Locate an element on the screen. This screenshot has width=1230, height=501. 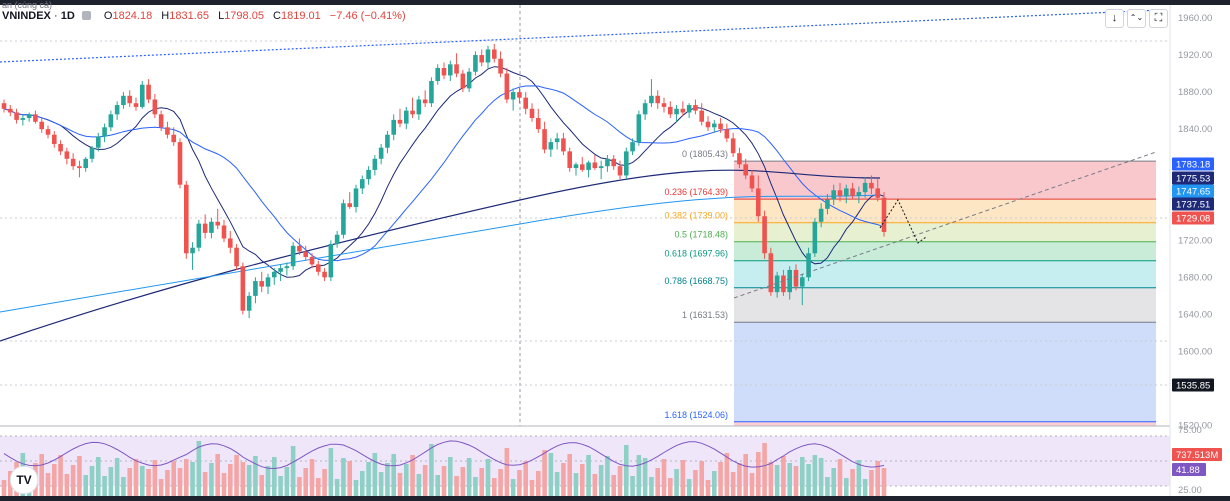
fib-label-0.236: 0.236 (1764.39) is located at coordinates (696, 192).